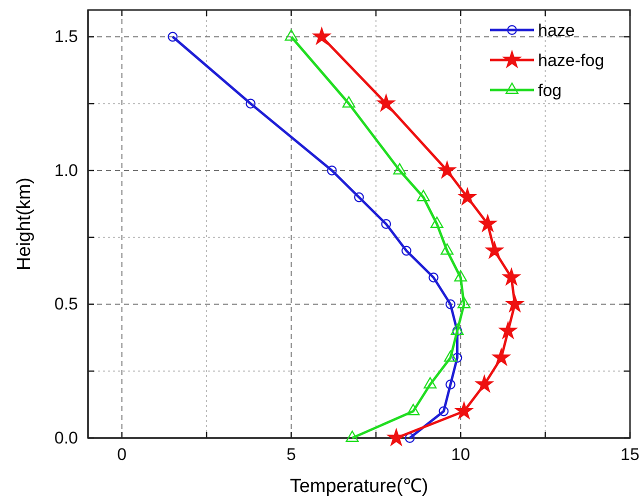 The image size is (643, 500). Describe the element at coordinates (66, 304) in the screenshot. I see `y-tick-label: 0.5` at that location.